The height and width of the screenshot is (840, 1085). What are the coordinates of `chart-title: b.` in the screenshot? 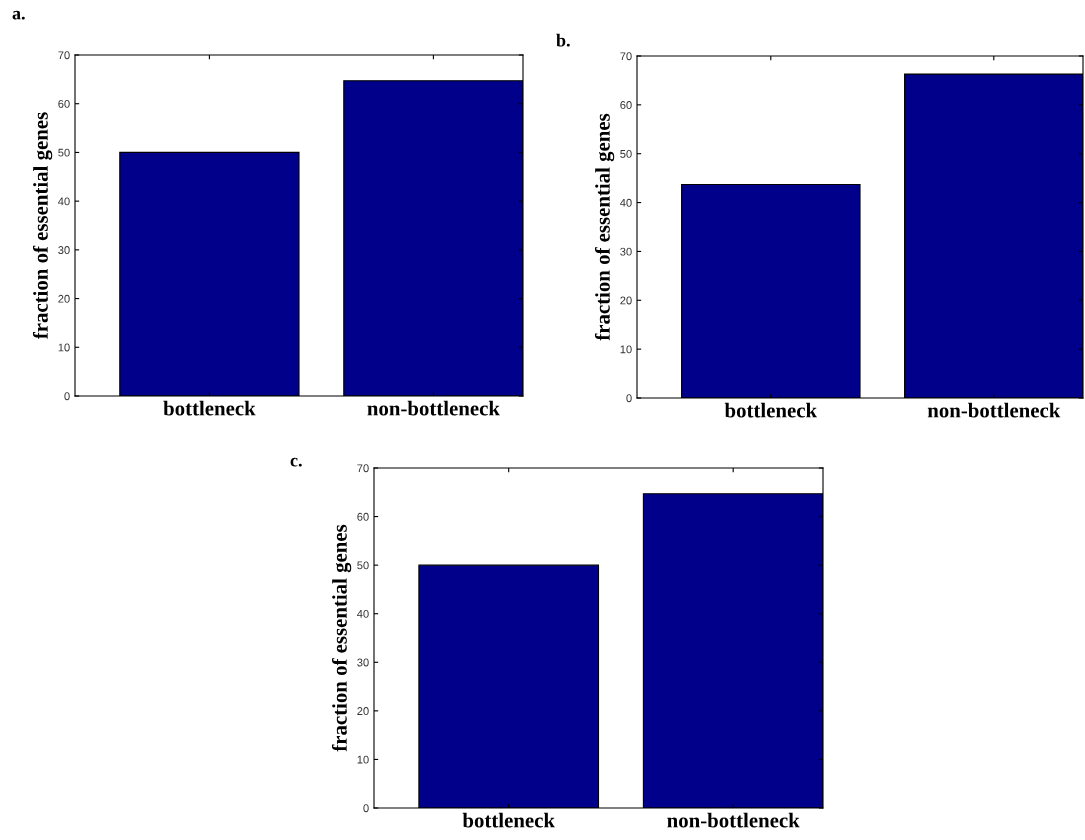 It's located at (563, 40).